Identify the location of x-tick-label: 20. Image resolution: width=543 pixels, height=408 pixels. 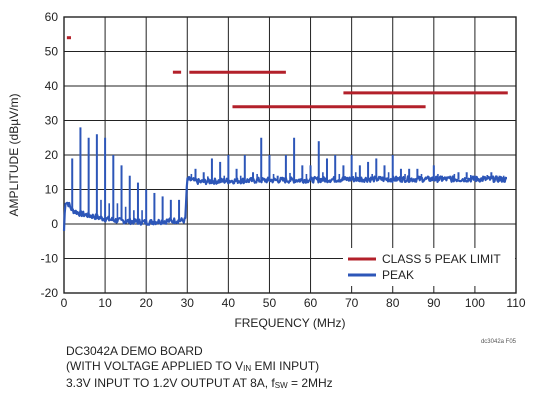
(147, 303).